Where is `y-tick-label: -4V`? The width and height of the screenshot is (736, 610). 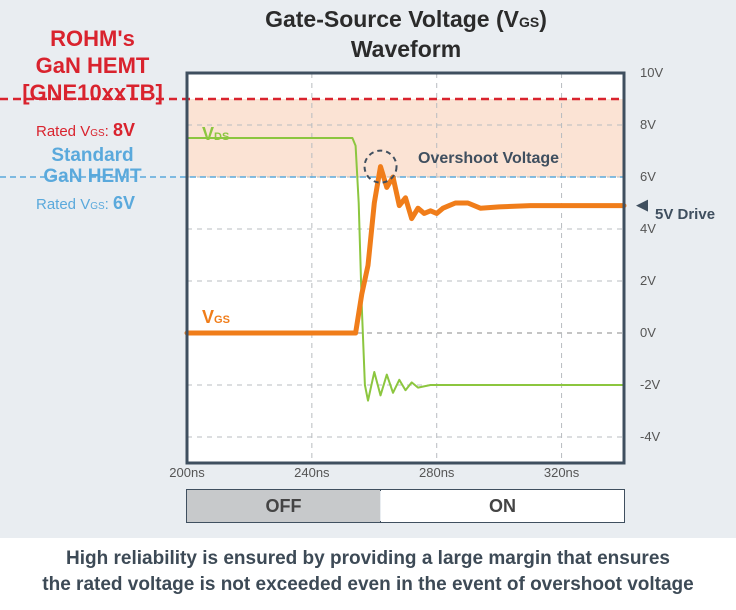
y-tick-label: -4V is located at coordinates (650, 436).